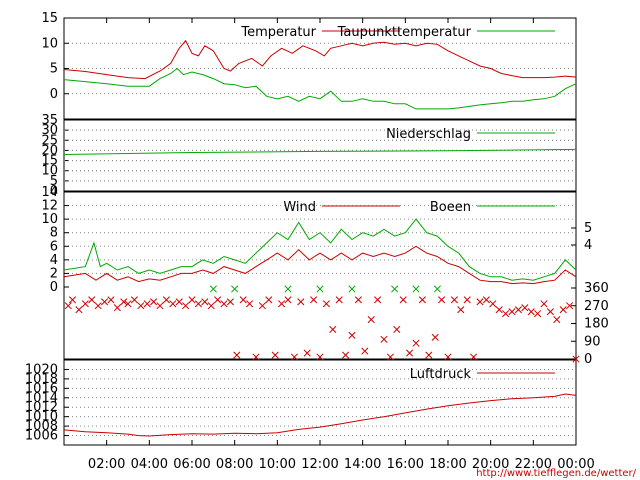 The image size is (640, 480). What do you see at coordinates (191, 464) in the screenshot?
I see `x-tick-label: 06:00` at bounding box center [191, 464].